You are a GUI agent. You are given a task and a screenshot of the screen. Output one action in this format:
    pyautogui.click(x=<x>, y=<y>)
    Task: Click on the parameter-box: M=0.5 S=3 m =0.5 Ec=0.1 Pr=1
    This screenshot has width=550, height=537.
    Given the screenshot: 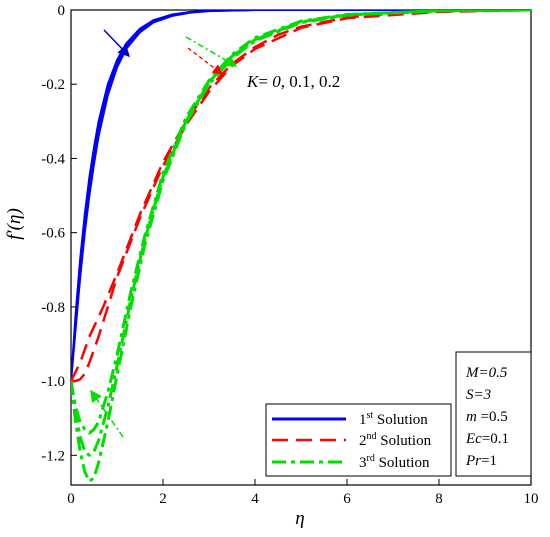 What is the action you would take?
    pyautogui.click(x=493, y=414)
    